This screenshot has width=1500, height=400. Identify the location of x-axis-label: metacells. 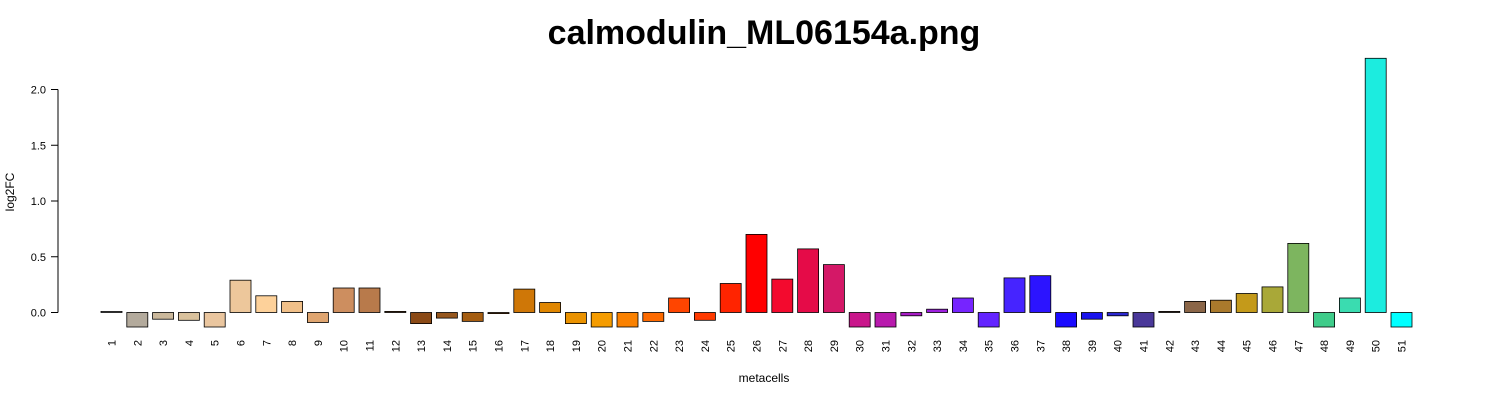
(764, 378).